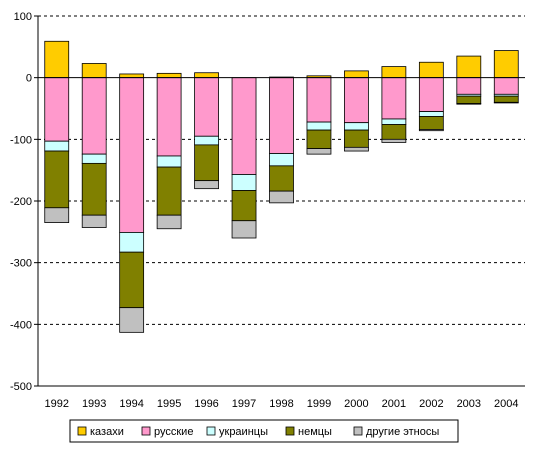 The width and height of the screenshot is (538, 451). What do you see at coordinates (56, 404) in the screenshot?
I see `x-tick-label: 1992` at bounding box center [56, 404].